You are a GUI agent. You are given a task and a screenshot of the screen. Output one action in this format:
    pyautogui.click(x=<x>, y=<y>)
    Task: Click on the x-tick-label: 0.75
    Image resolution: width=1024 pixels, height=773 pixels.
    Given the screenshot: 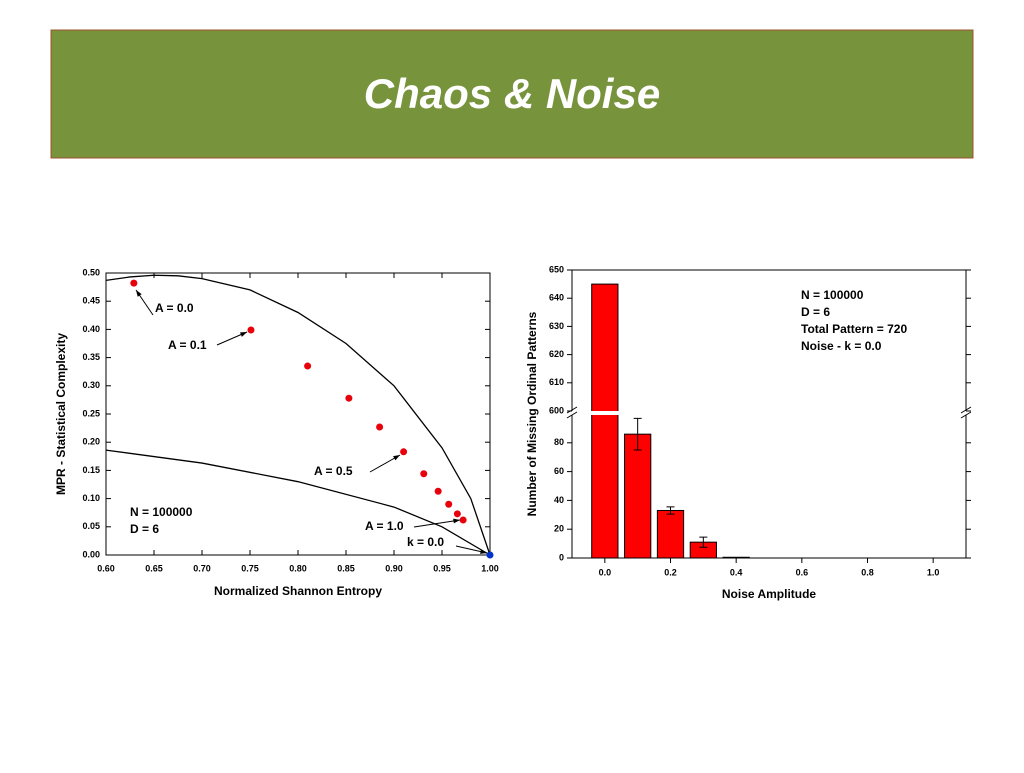 What is the action you would take?
    pyautogui.click(x=250, y=568)
    